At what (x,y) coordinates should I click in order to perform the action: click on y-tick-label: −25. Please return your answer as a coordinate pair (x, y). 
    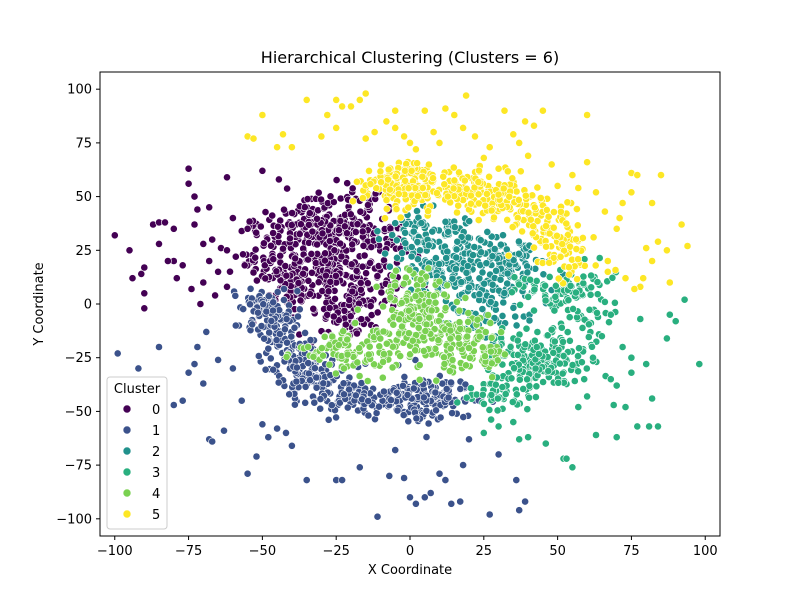
    Looking at the image, I should click on (78, 358).